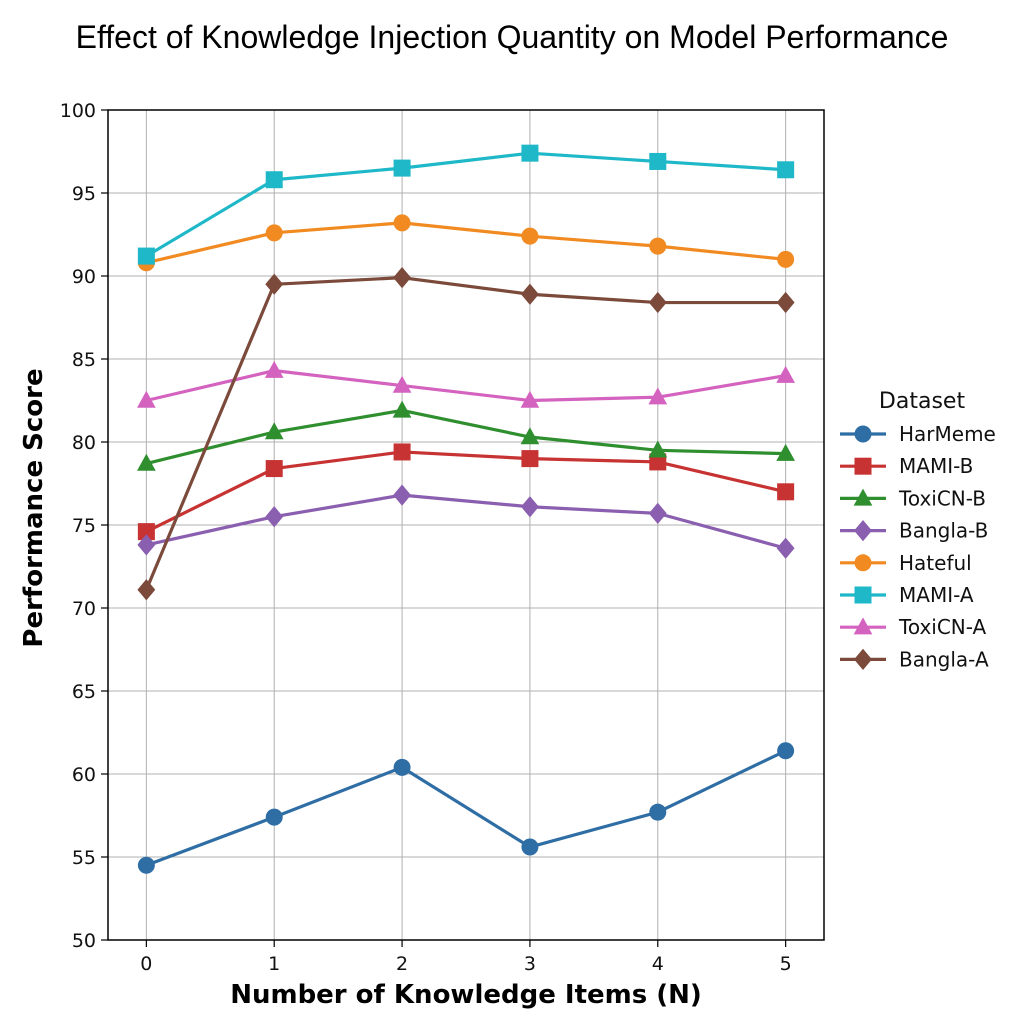 Image resolution: width=1024 pixels, height=1029 pixels. Describe the element at coordinates (84, 443) in the screenshot. I see `y-tick-label: 80` at that location.